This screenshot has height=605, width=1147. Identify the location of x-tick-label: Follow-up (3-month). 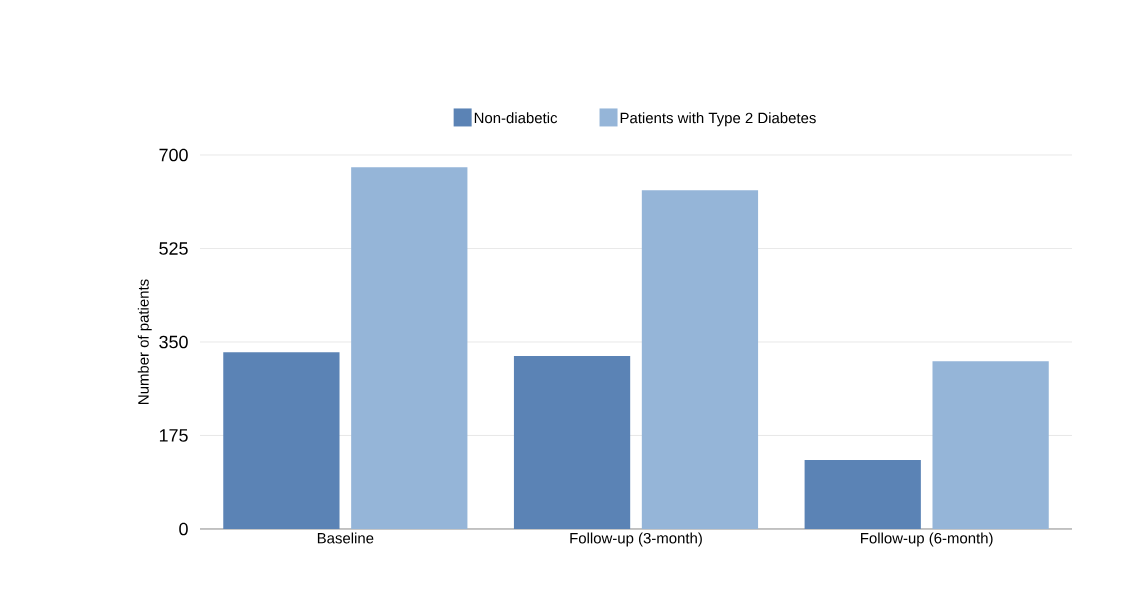
(636, 539).